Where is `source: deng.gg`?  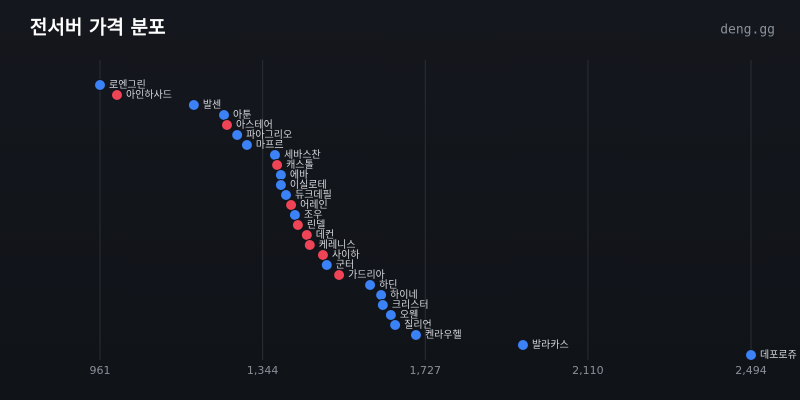 source: deng.gg is located at coordinates (747, 30).